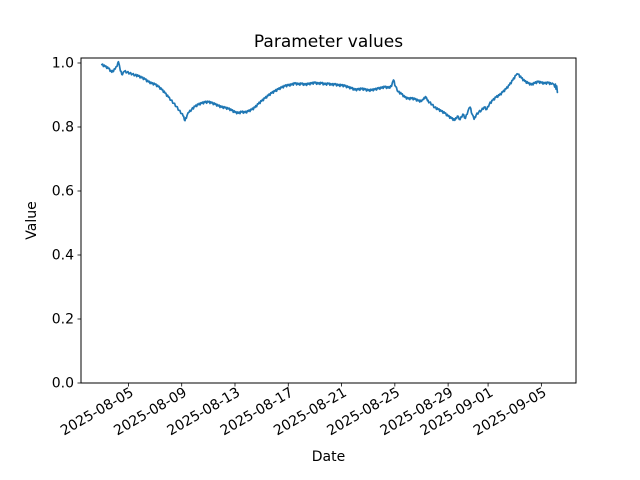 The height and width of the screenshot is (480, 640). I want to click on data-line, so click(329, 91).